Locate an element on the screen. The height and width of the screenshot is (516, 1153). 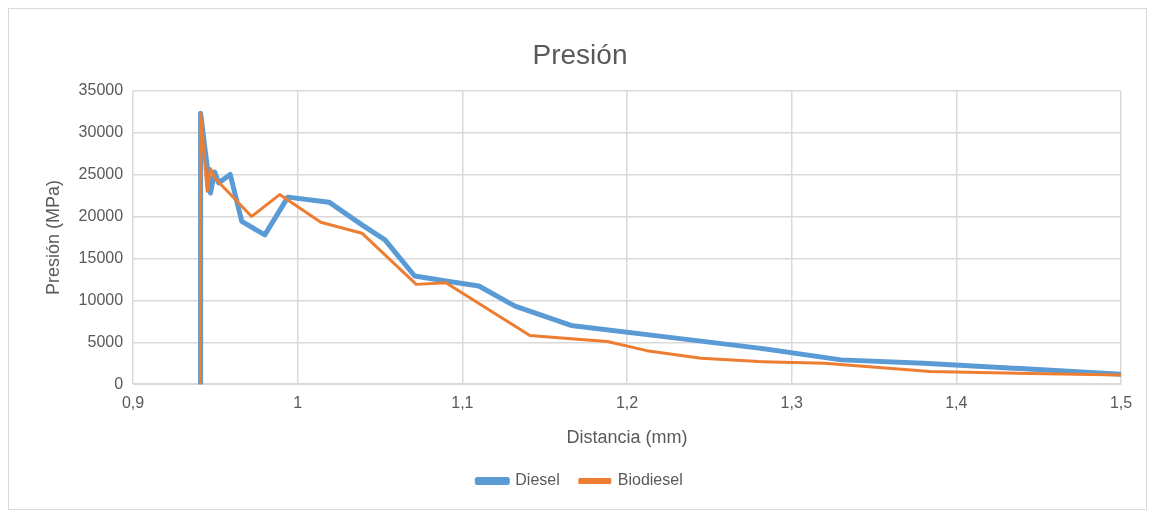
y-tick-label: 25000 is located at coordinates (101, 173).